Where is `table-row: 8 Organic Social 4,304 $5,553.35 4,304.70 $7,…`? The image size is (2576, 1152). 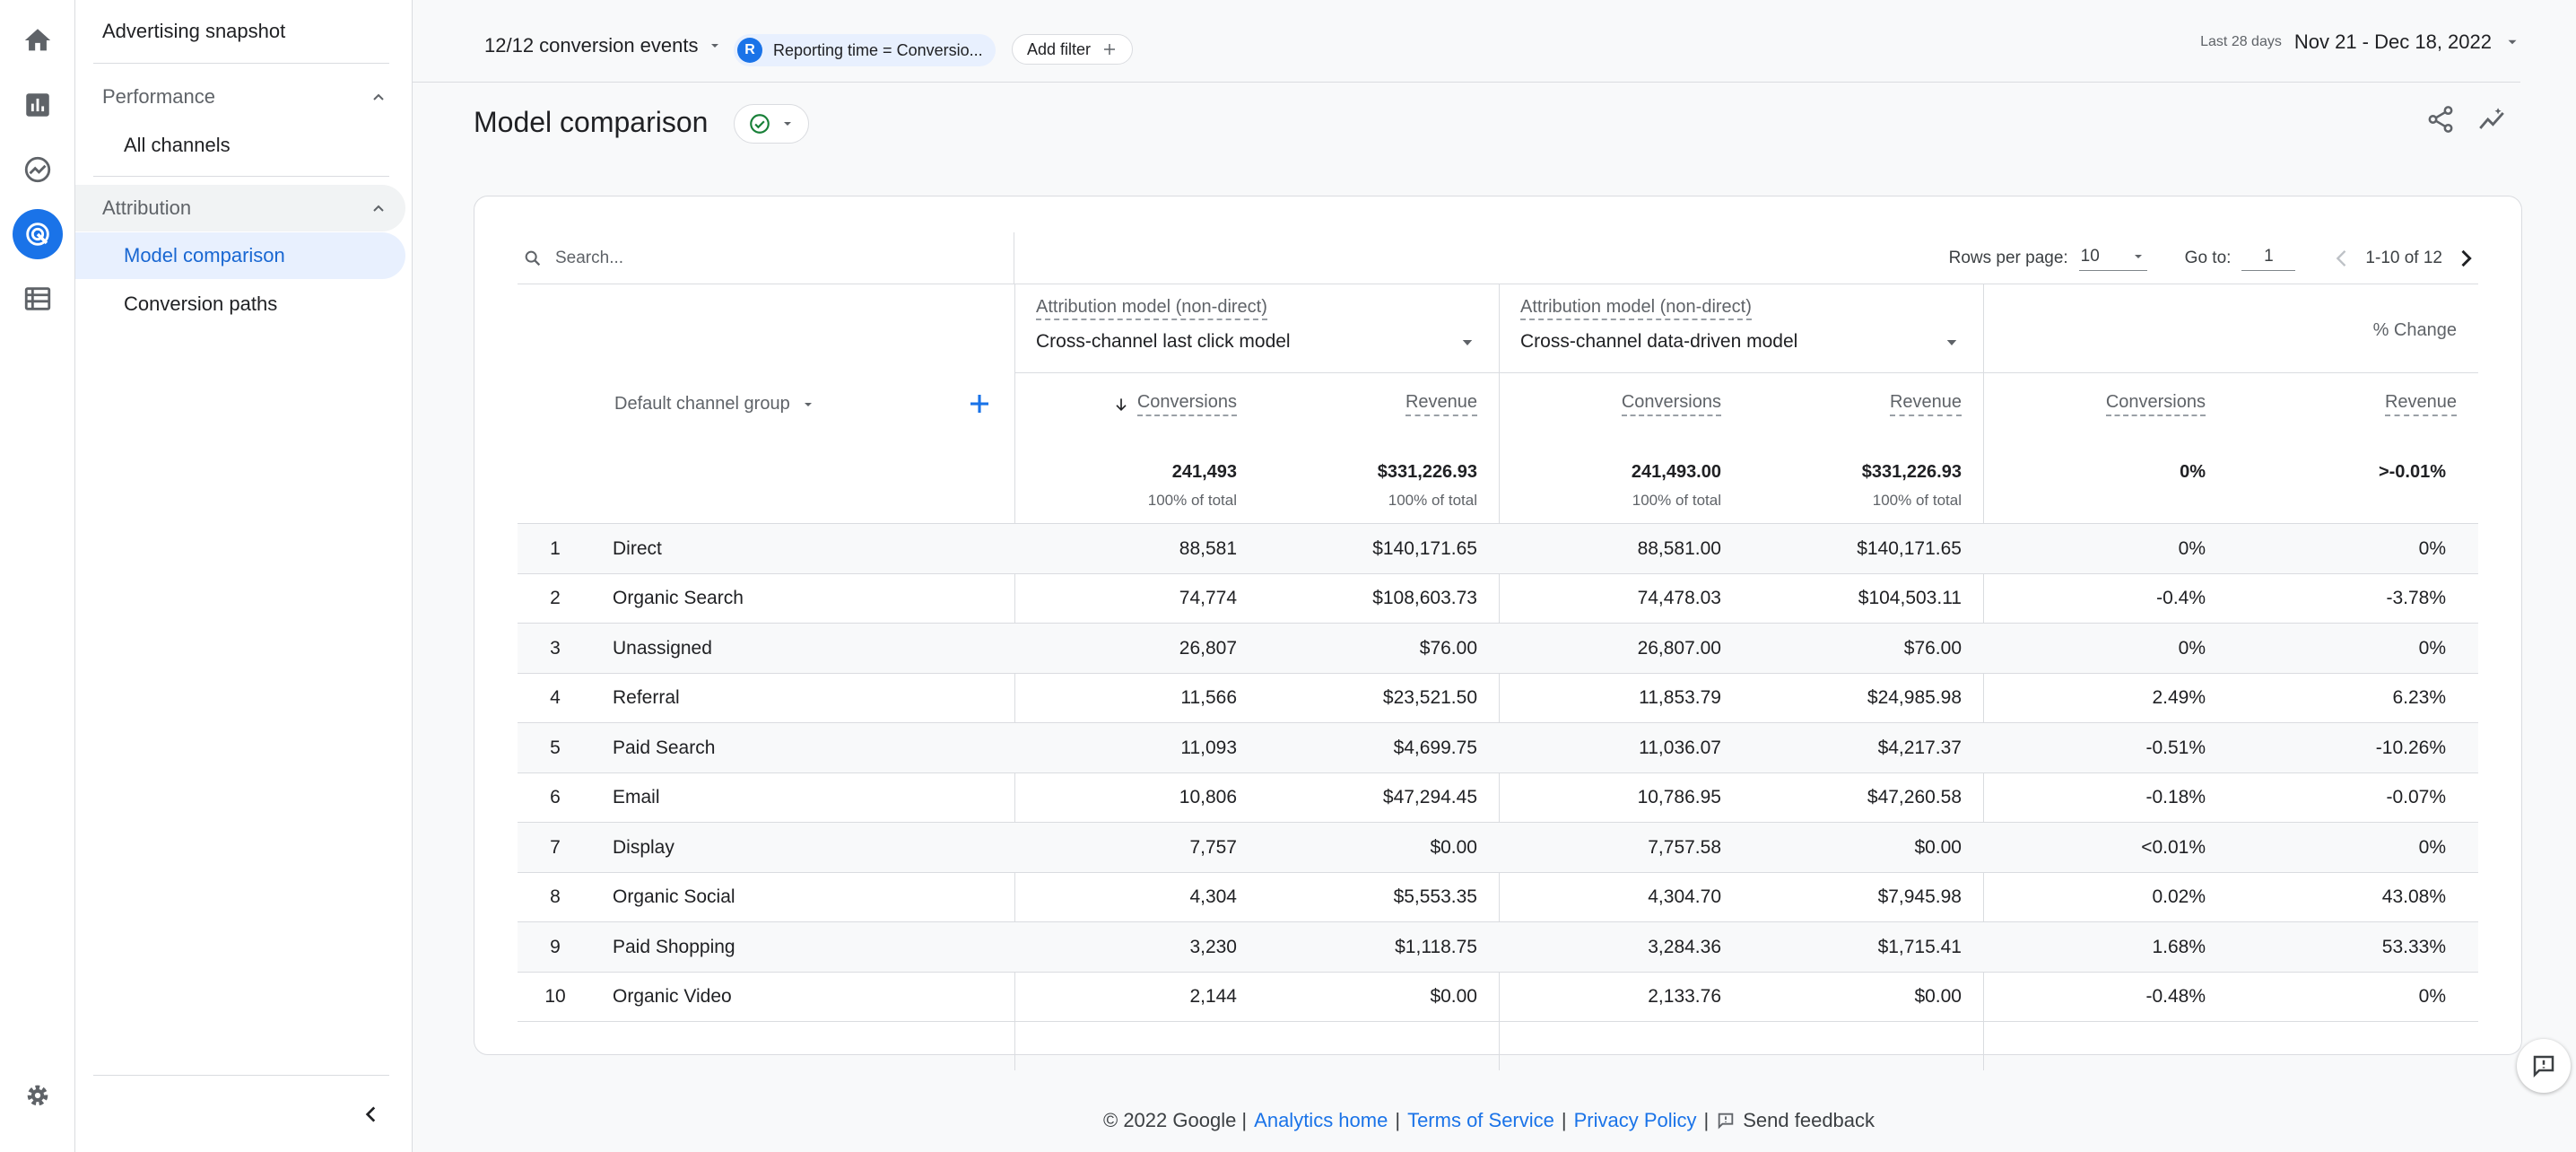 table-row: 8 Organic Social 4,304 $5,553.35 4,304.70 $7,… is located at coordinates (1498, 897).